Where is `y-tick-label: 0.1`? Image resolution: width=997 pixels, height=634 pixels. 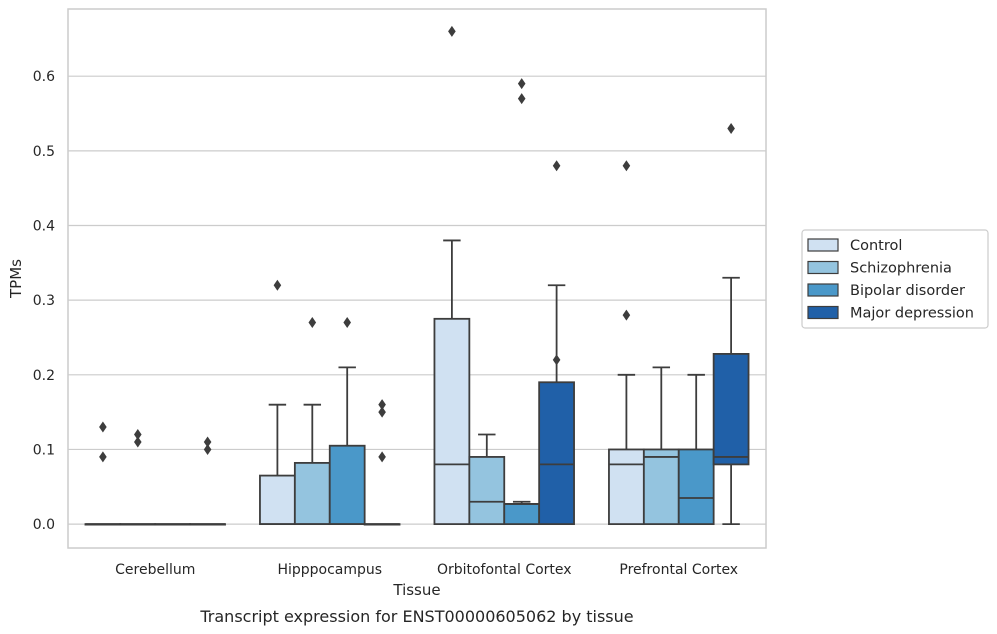 y-tick-label: 0.1 is located at coordinates (44, 450).